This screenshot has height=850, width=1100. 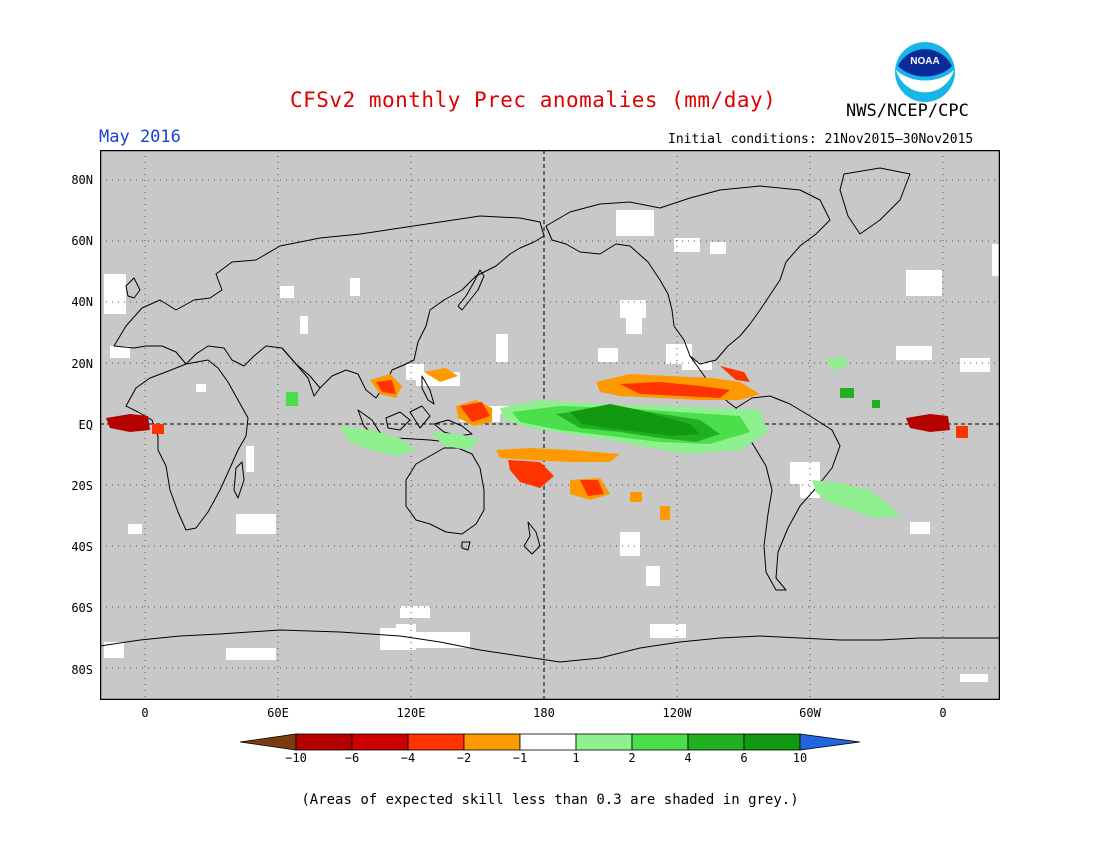 What do you see at coordinates (675, 390) in the screenshot?
I see `anomaly-itcz-dry-red` at bounding box center [675, 390].